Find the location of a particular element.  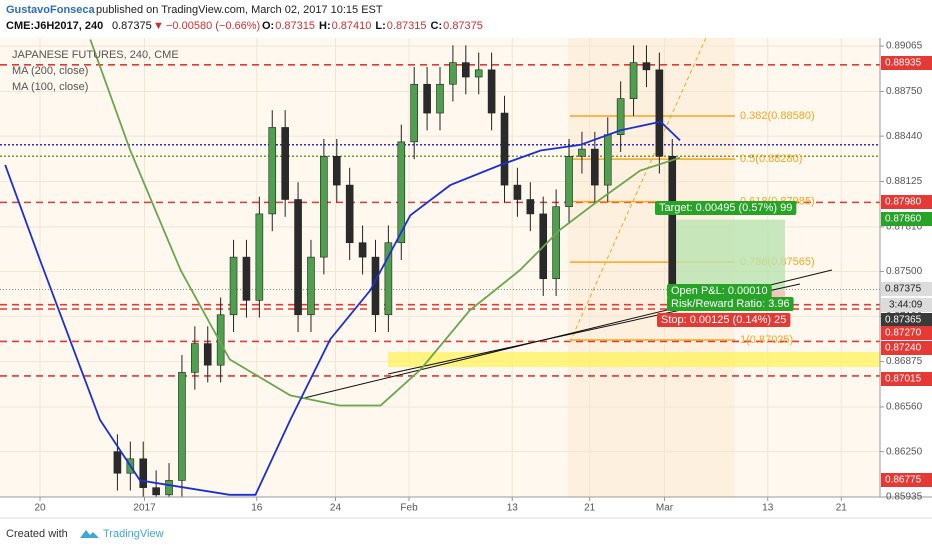

brand: TradingView is located at coordinates (133, 534).